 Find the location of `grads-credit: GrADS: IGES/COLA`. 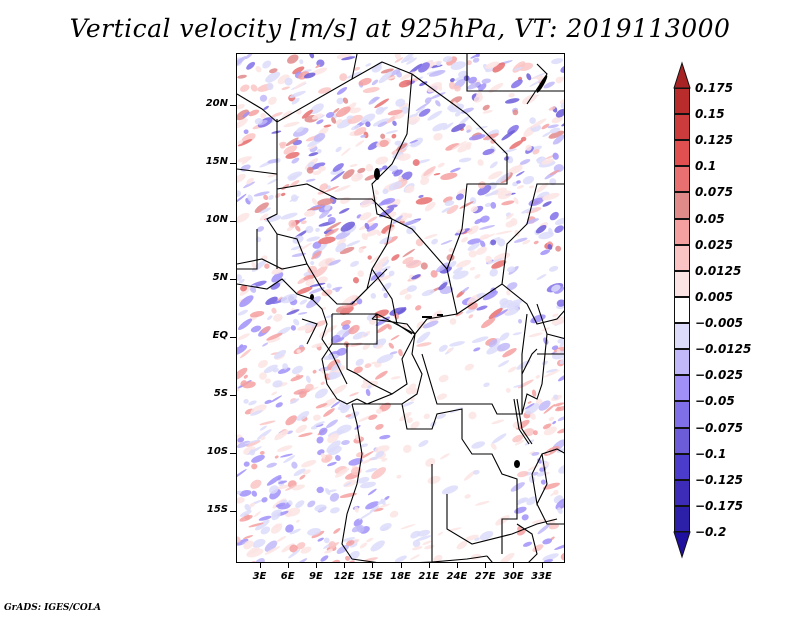

grads-credit: GrADS: IGES/COLA is located at coordinates (53, 608).